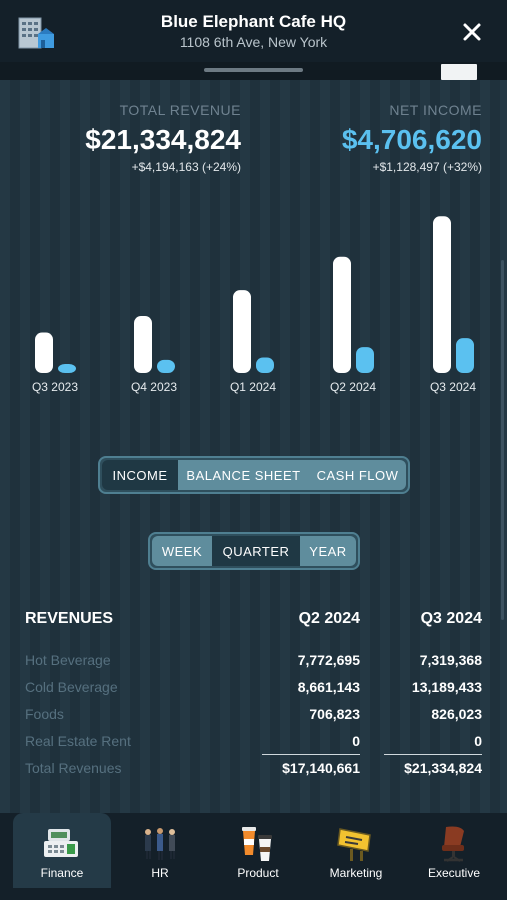 This screenshot has width=507, height=900. Describe the element at coordinates (342, 314) in the screenshot. I see `bar-revenue-q2-2024` at that location.